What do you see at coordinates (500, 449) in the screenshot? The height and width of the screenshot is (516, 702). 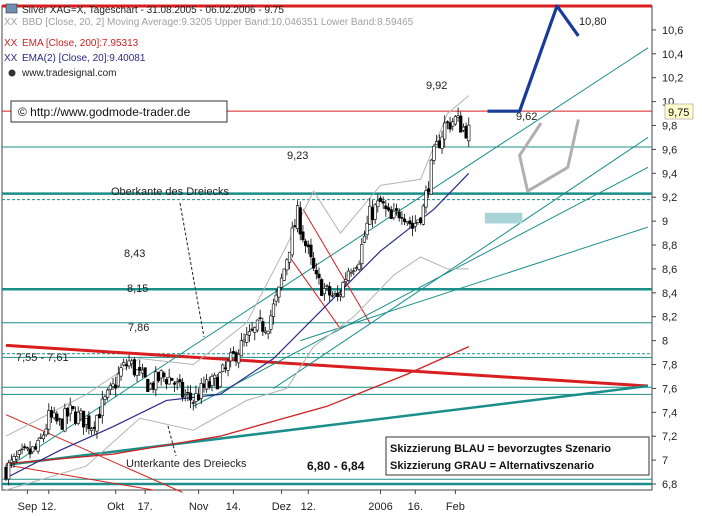 I see `scenario-blue-text: Skizzierung BLAU = bevorzugtes Szenario` at bounding box center [500, 449].